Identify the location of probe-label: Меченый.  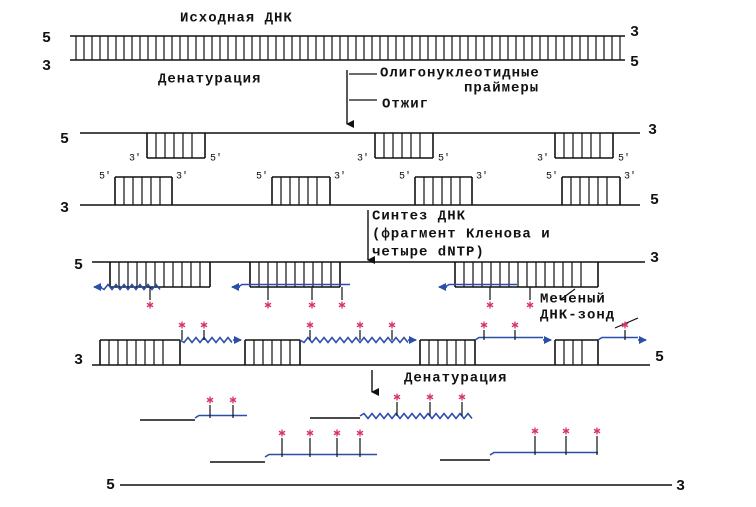
(573, 300).